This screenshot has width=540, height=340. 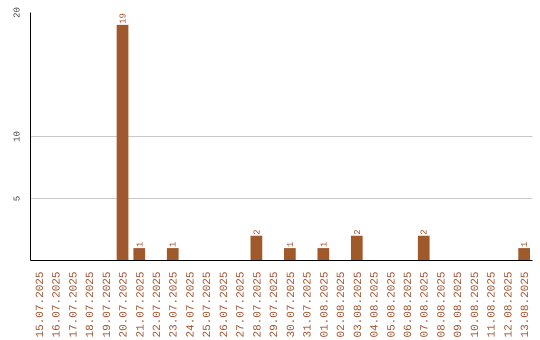 I want to click on x-tick-label: 05.08.2025, so click(x=392, y=304).